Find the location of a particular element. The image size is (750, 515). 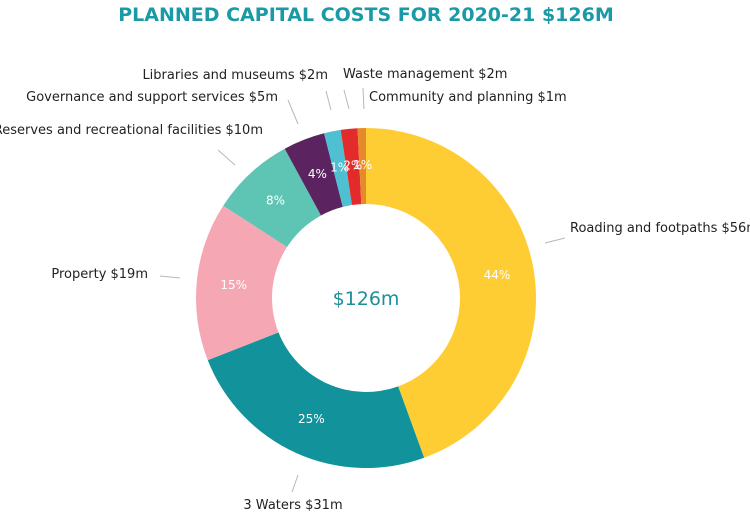

slice-label-libraries: Libraries and museums $2m is located at coordinates (235, 75).